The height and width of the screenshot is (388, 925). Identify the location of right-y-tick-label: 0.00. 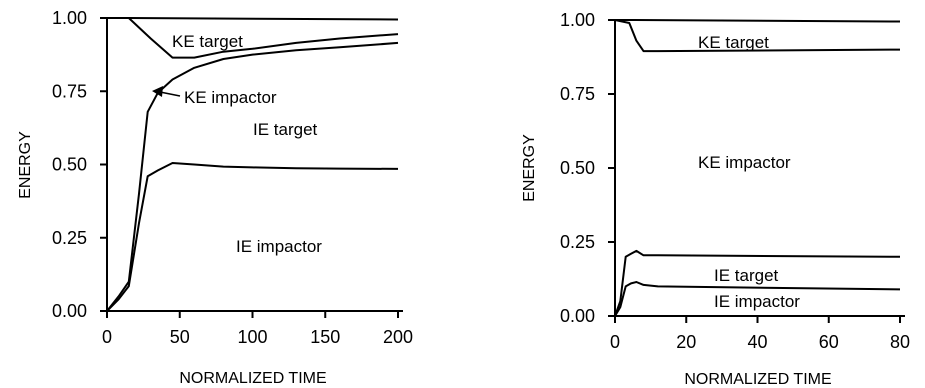
(577, 316).